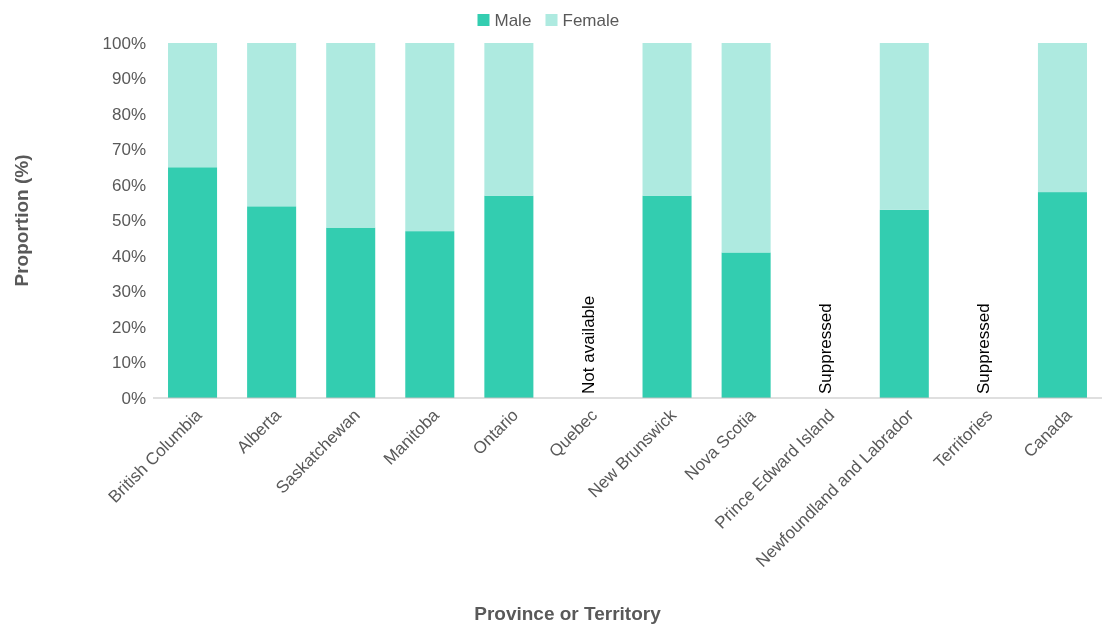  Describe the element at coordinates (128, 327) in the screenshot. I see `y-tick-label: 20%` at that location.